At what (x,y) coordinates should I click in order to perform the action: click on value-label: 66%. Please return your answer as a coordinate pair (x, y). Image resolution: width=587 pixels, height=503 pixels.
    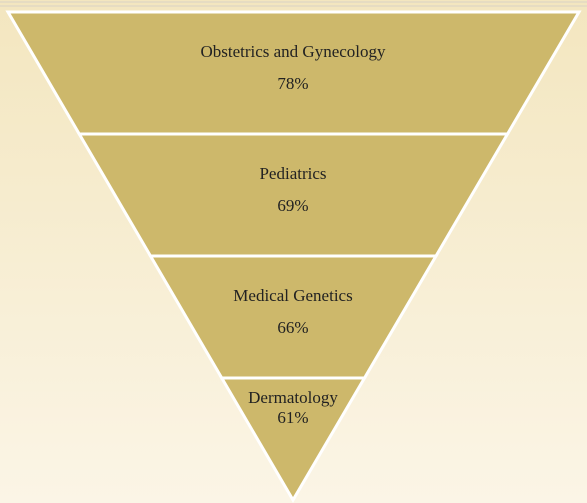
    Looking at the image, I should click on (292, 327).